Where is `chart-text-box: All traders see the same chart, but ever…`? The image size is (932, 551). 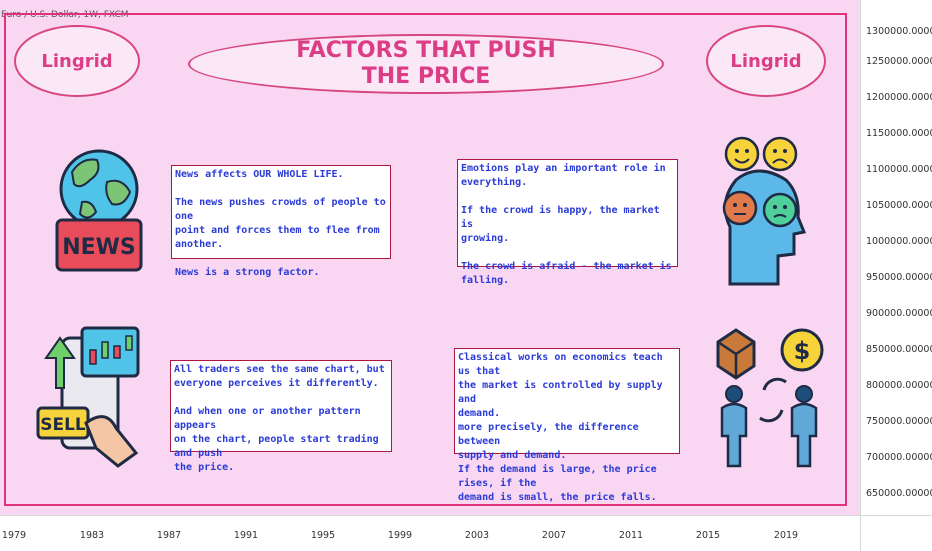 chart-text-box: All traders see the same chart, but ever… is located at coordinates (281, 416).